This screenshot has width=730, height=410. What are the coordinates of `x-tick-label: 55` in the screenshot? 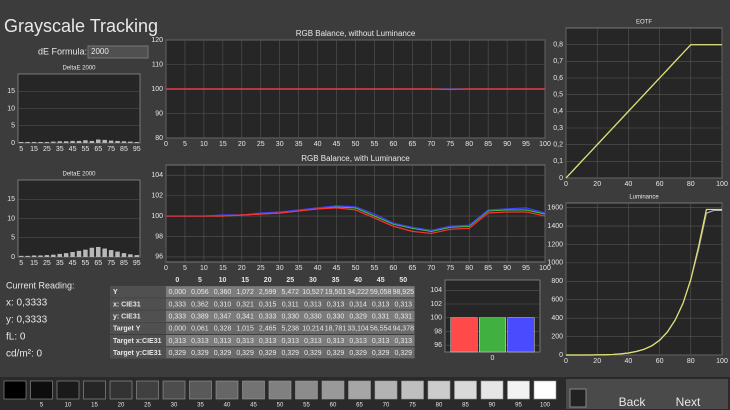 It's located at (375, 144).